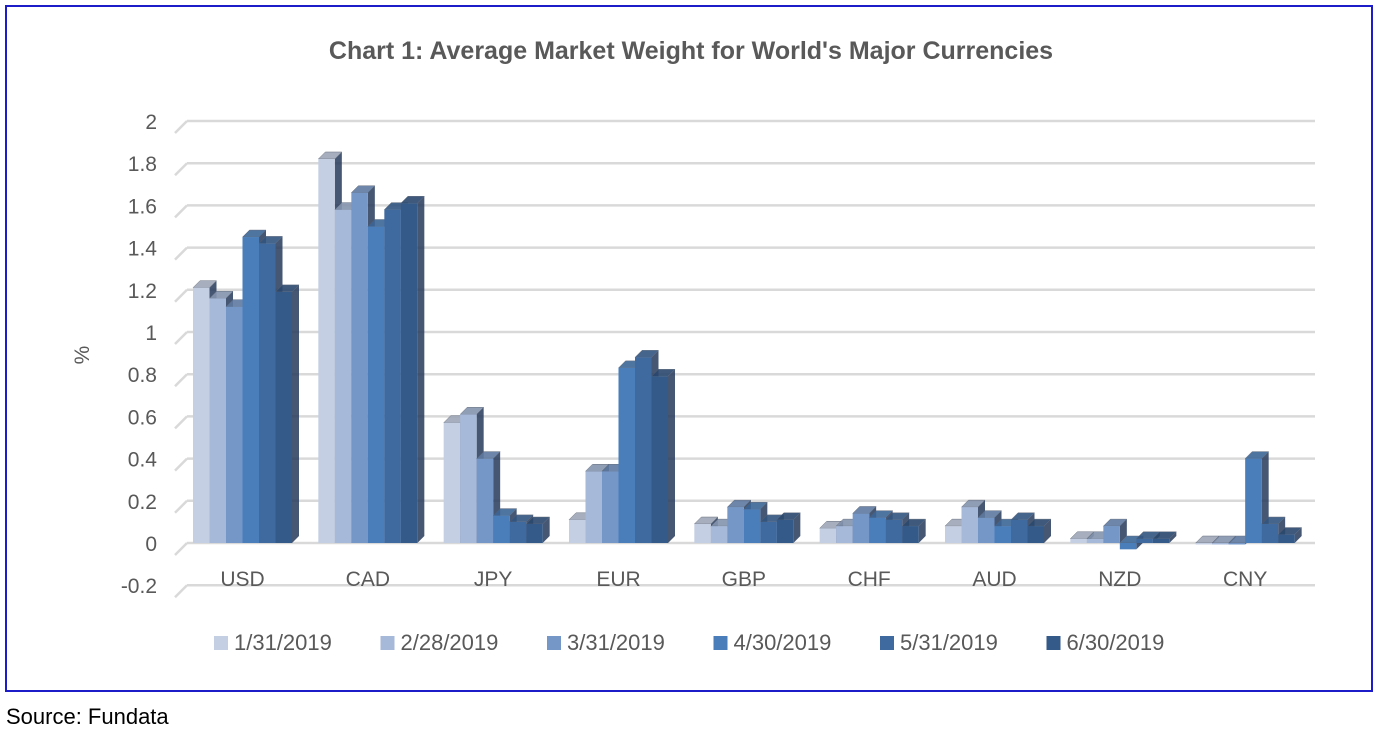 The height and width of the screenshot is (736, 1380). Describe the element at coordinates (450, 642) in the screenshot. I see `legend-label: 2/28/2019` at that location.